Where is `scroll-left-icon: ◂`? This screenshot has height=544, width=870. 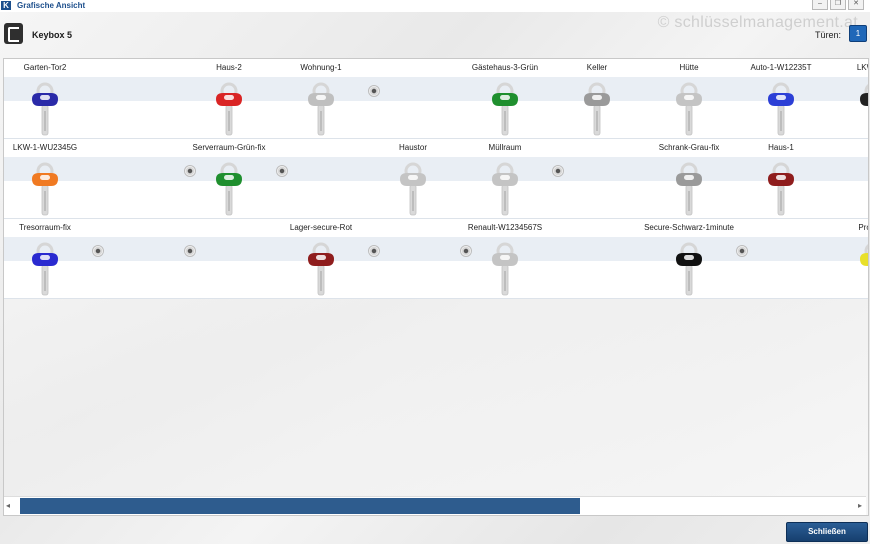
scroll-left-icon: ◂ is located at coordinates (8, 505).